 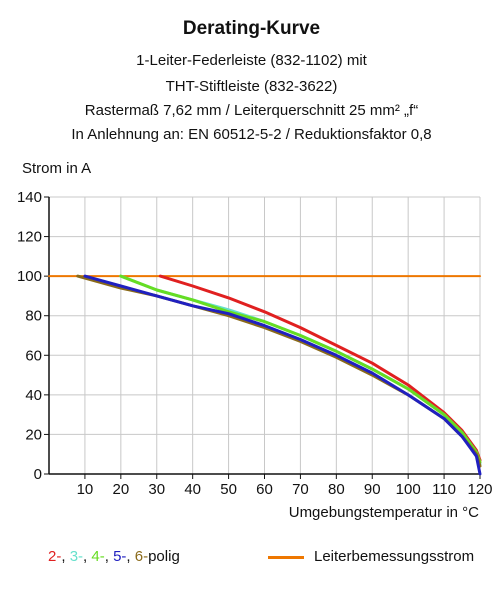 What do you see at coordinates (228, 489) in the screenshot?
I see `x-tick-label: 50` at bounding box center [228, 489].